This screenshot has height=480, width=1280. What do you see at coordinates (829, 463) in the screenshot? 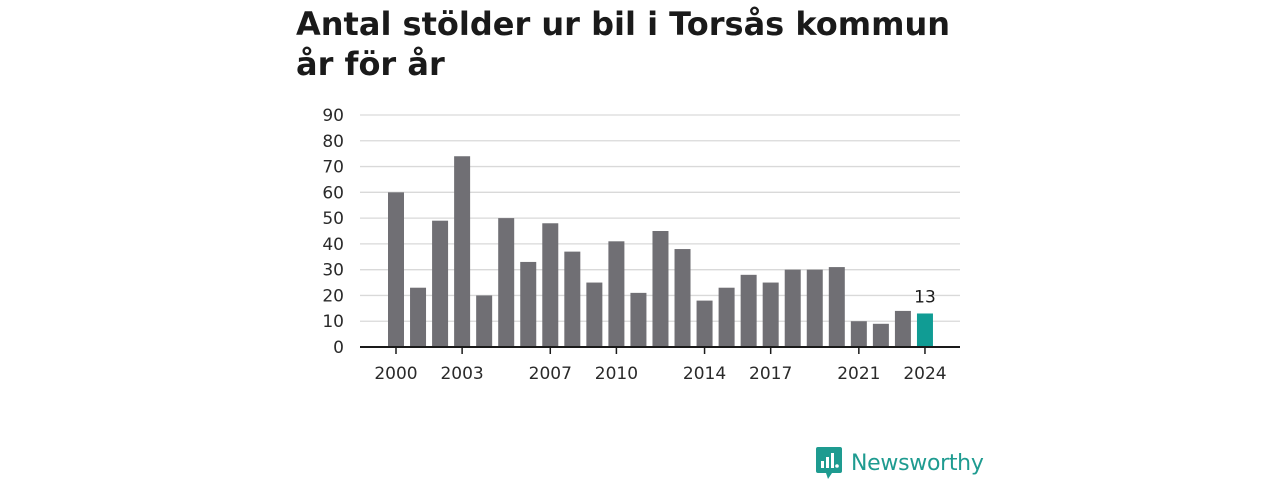
I see `newsworthy-logo-icon` at bounding box center [829, 463].